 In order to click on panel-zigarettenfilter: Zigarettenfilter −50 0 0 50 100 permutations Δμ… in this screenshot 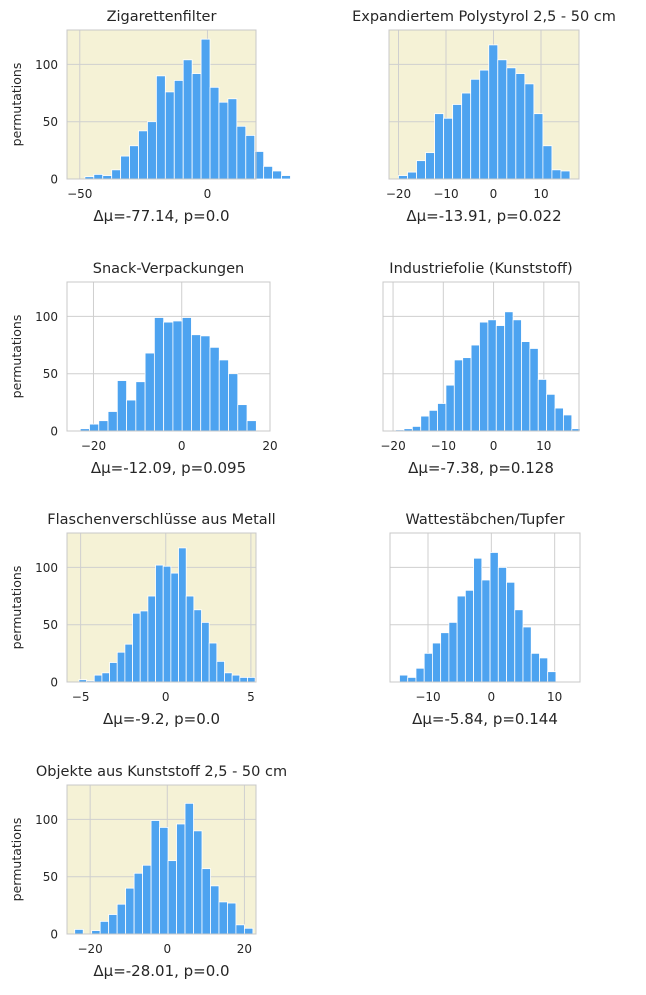, I will do `click(150, 117)`.